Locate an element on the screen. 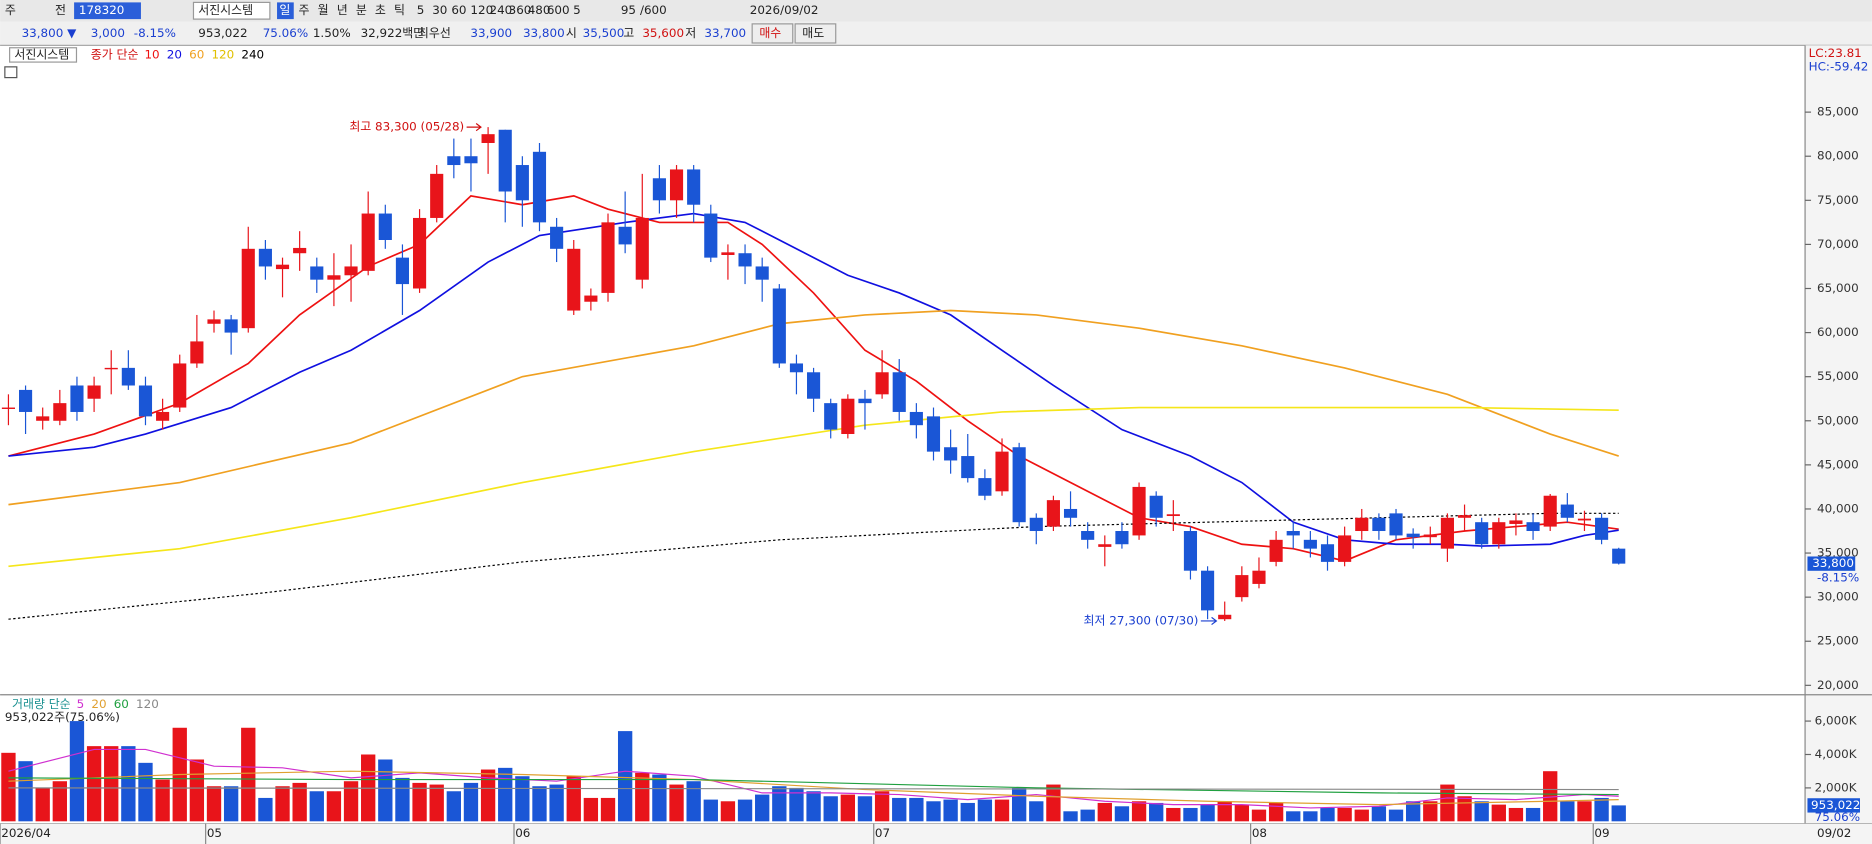 The width and height of the screenshot is (1872, 844). x-tick-label: 2026/04 is located at coordinates (26, 833).